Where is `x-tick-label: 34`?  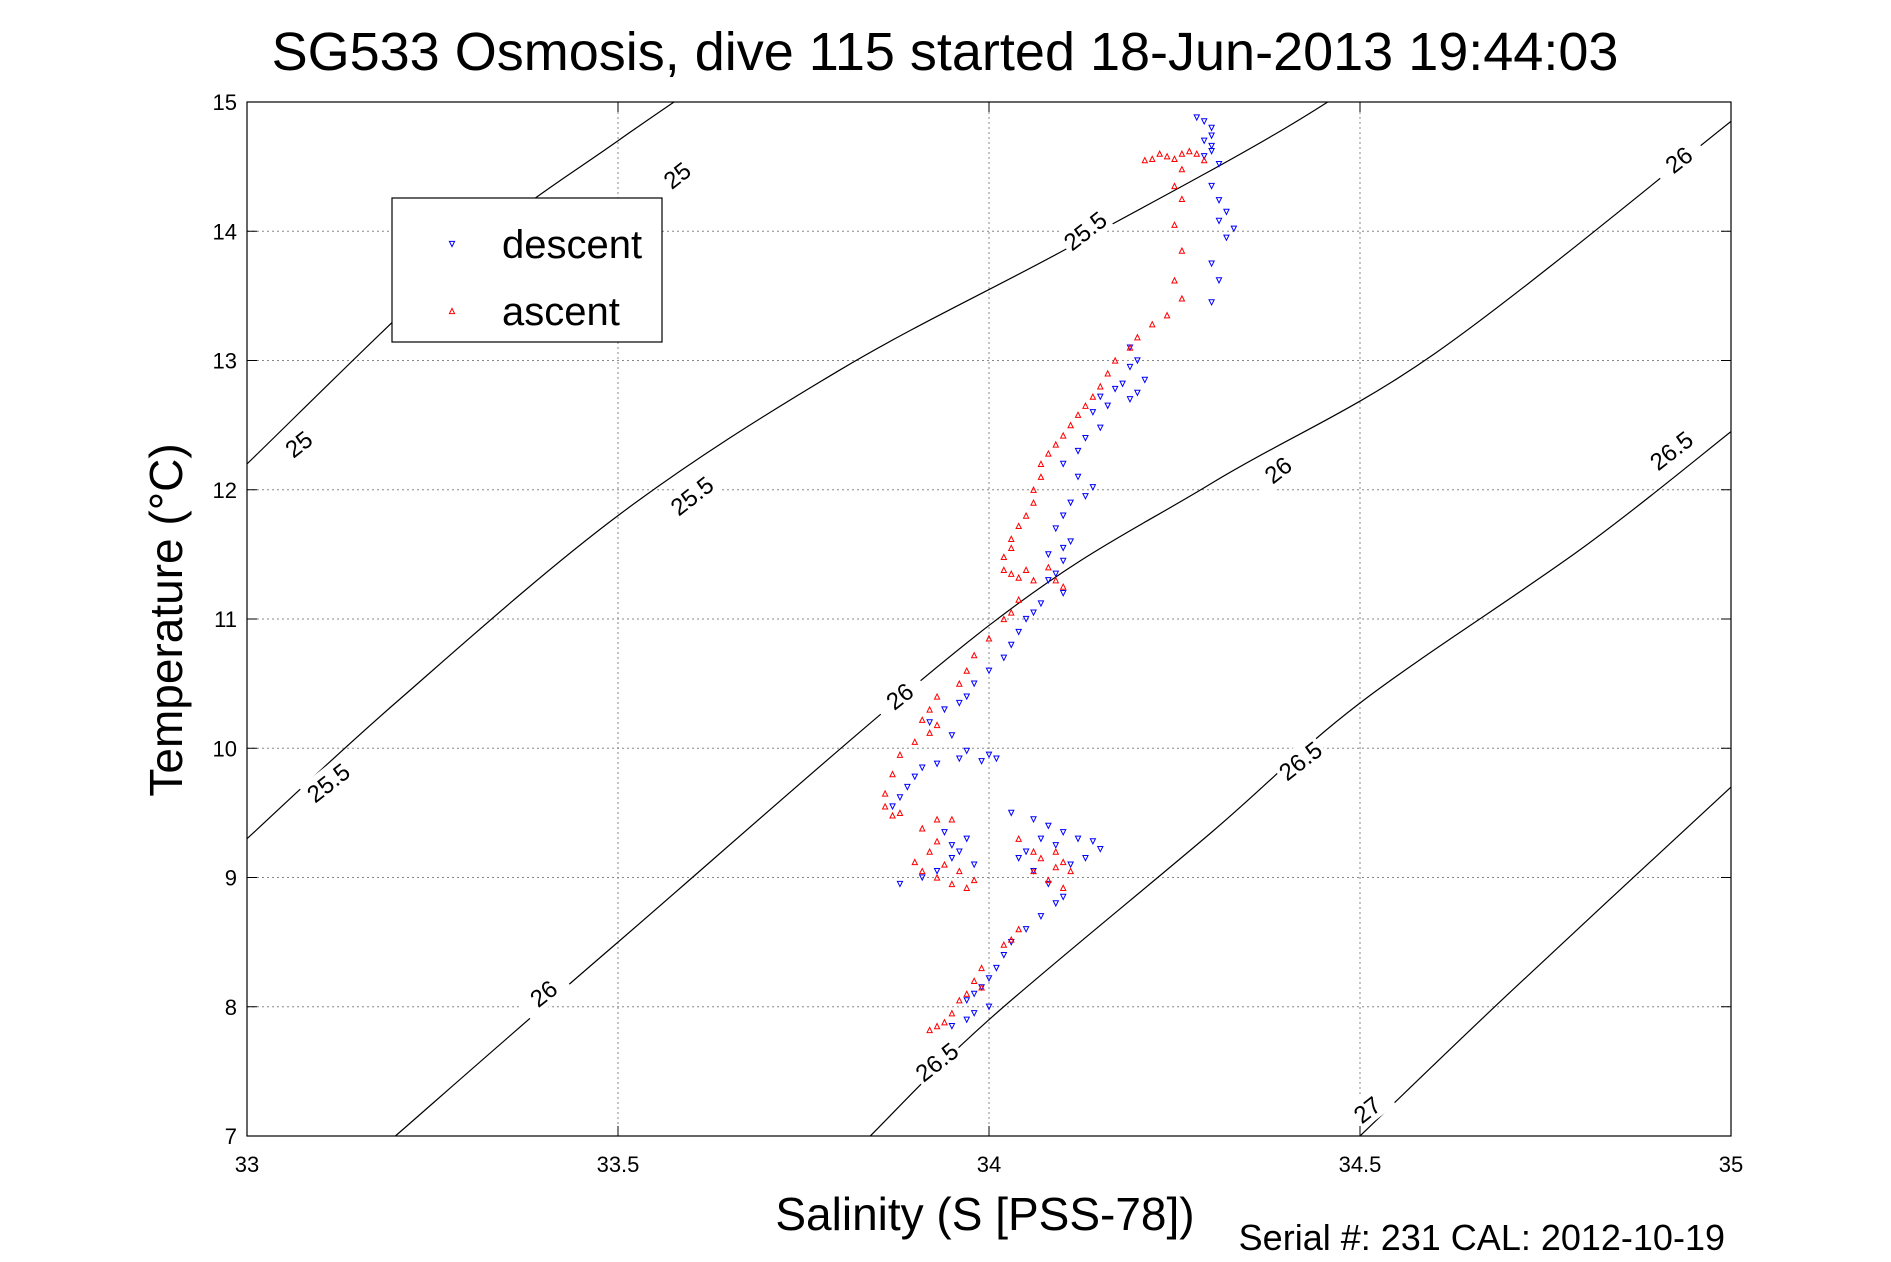
x-tick-label: 34 is located at coordinates (989, 1164).